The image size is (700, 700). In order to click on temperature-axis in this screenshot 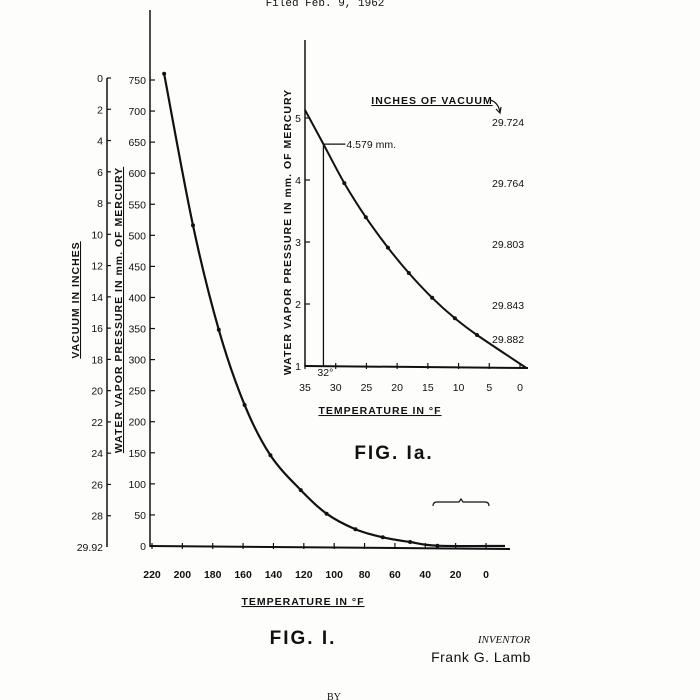, I will do `click(330, 547)`.